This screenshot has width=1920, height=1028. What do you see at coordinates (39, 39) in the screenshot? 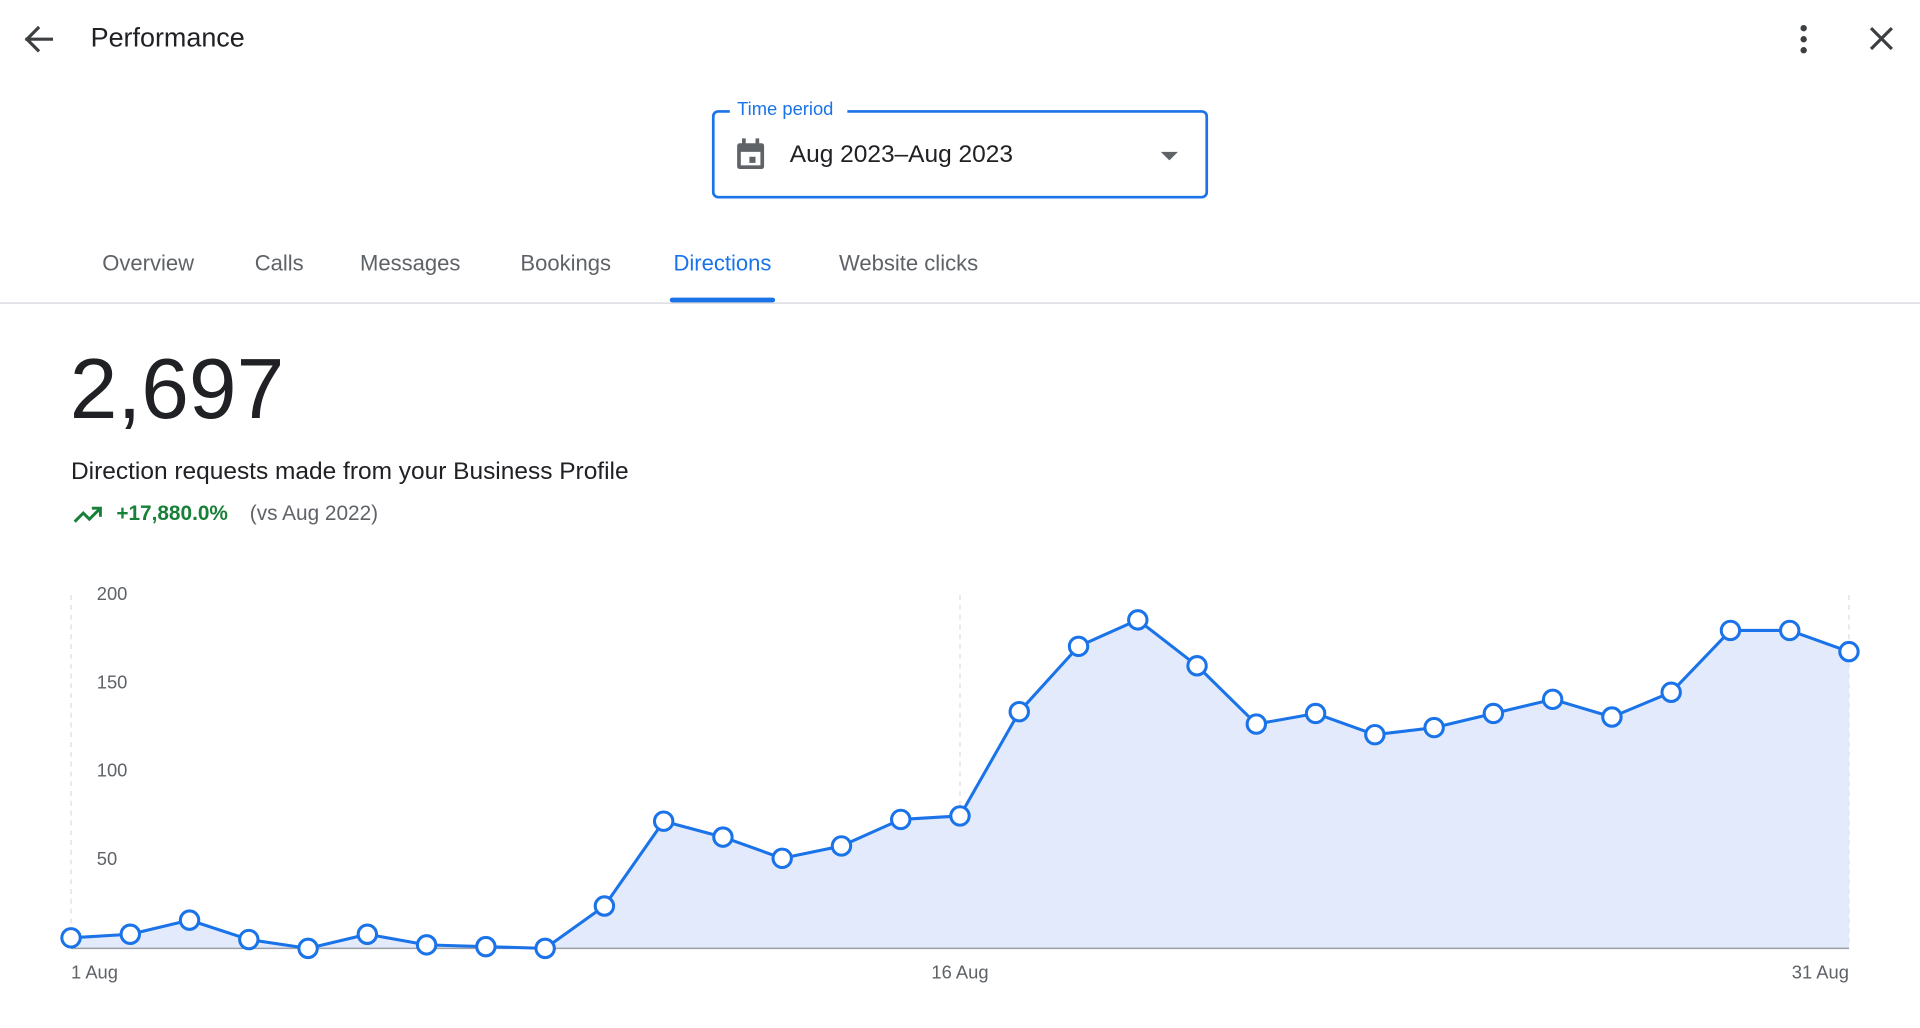
I see `back-button` at bounding box center [39, 39].